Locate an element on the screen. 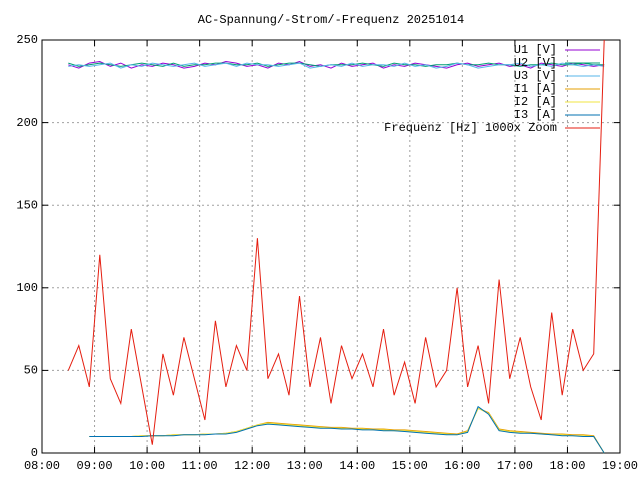  y-tick-label: 150 is located at coordinates (27, 205).